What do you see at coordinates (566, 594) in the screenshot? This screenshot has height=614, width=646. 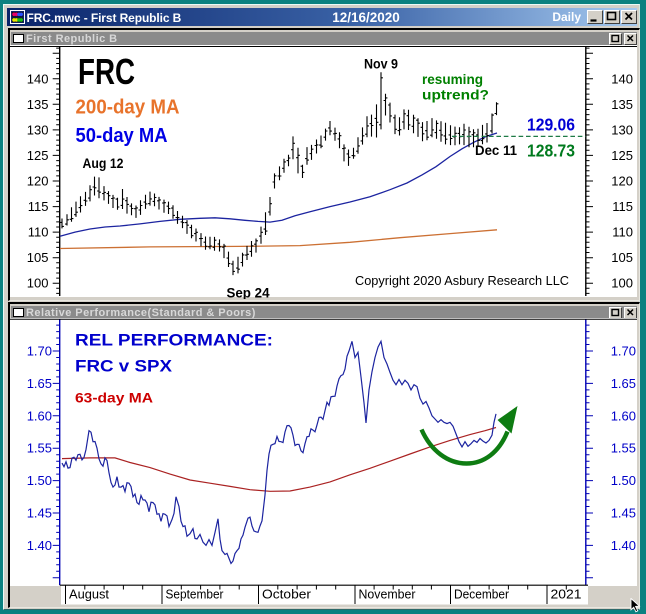 I see `svg-text: 2021` at bounding box center [566, 594].